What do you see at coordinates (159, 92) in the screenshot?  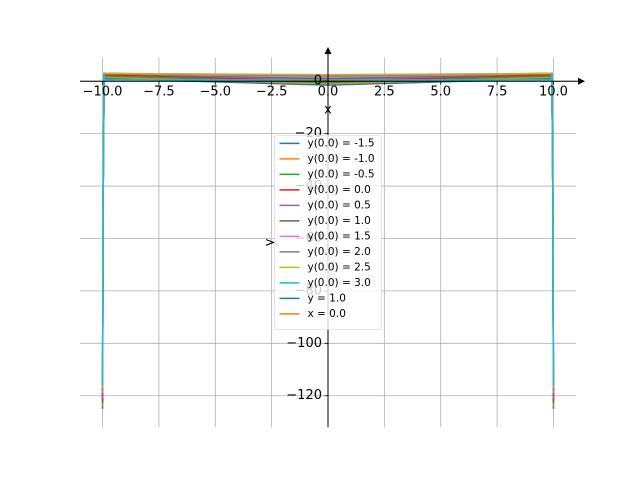 I see `x-tick-label: −7.5` at bounding box center [159, 92].